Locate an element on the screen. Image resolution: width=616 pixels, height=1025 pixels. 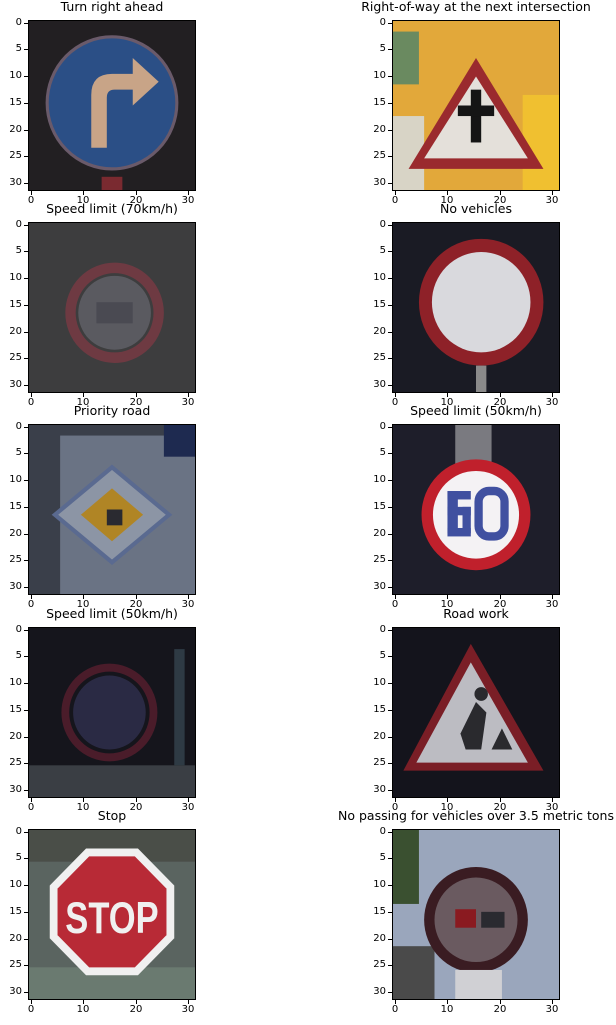
speed-limit-sign-icon is located at coordinates (114, 312).